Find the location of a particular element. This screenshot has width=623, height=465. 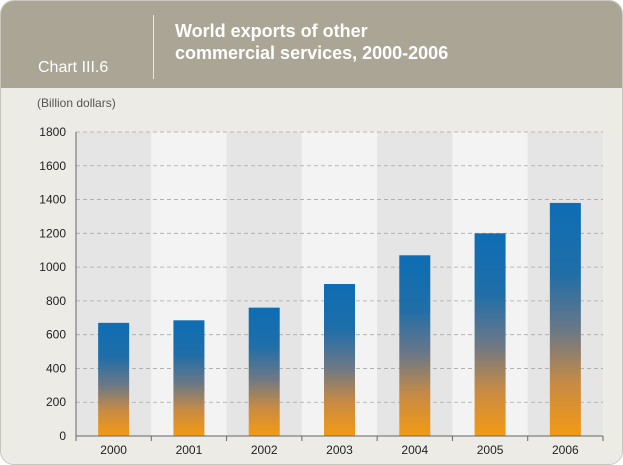

y-tick-label: 1200 is located at coordinates (52, 233).